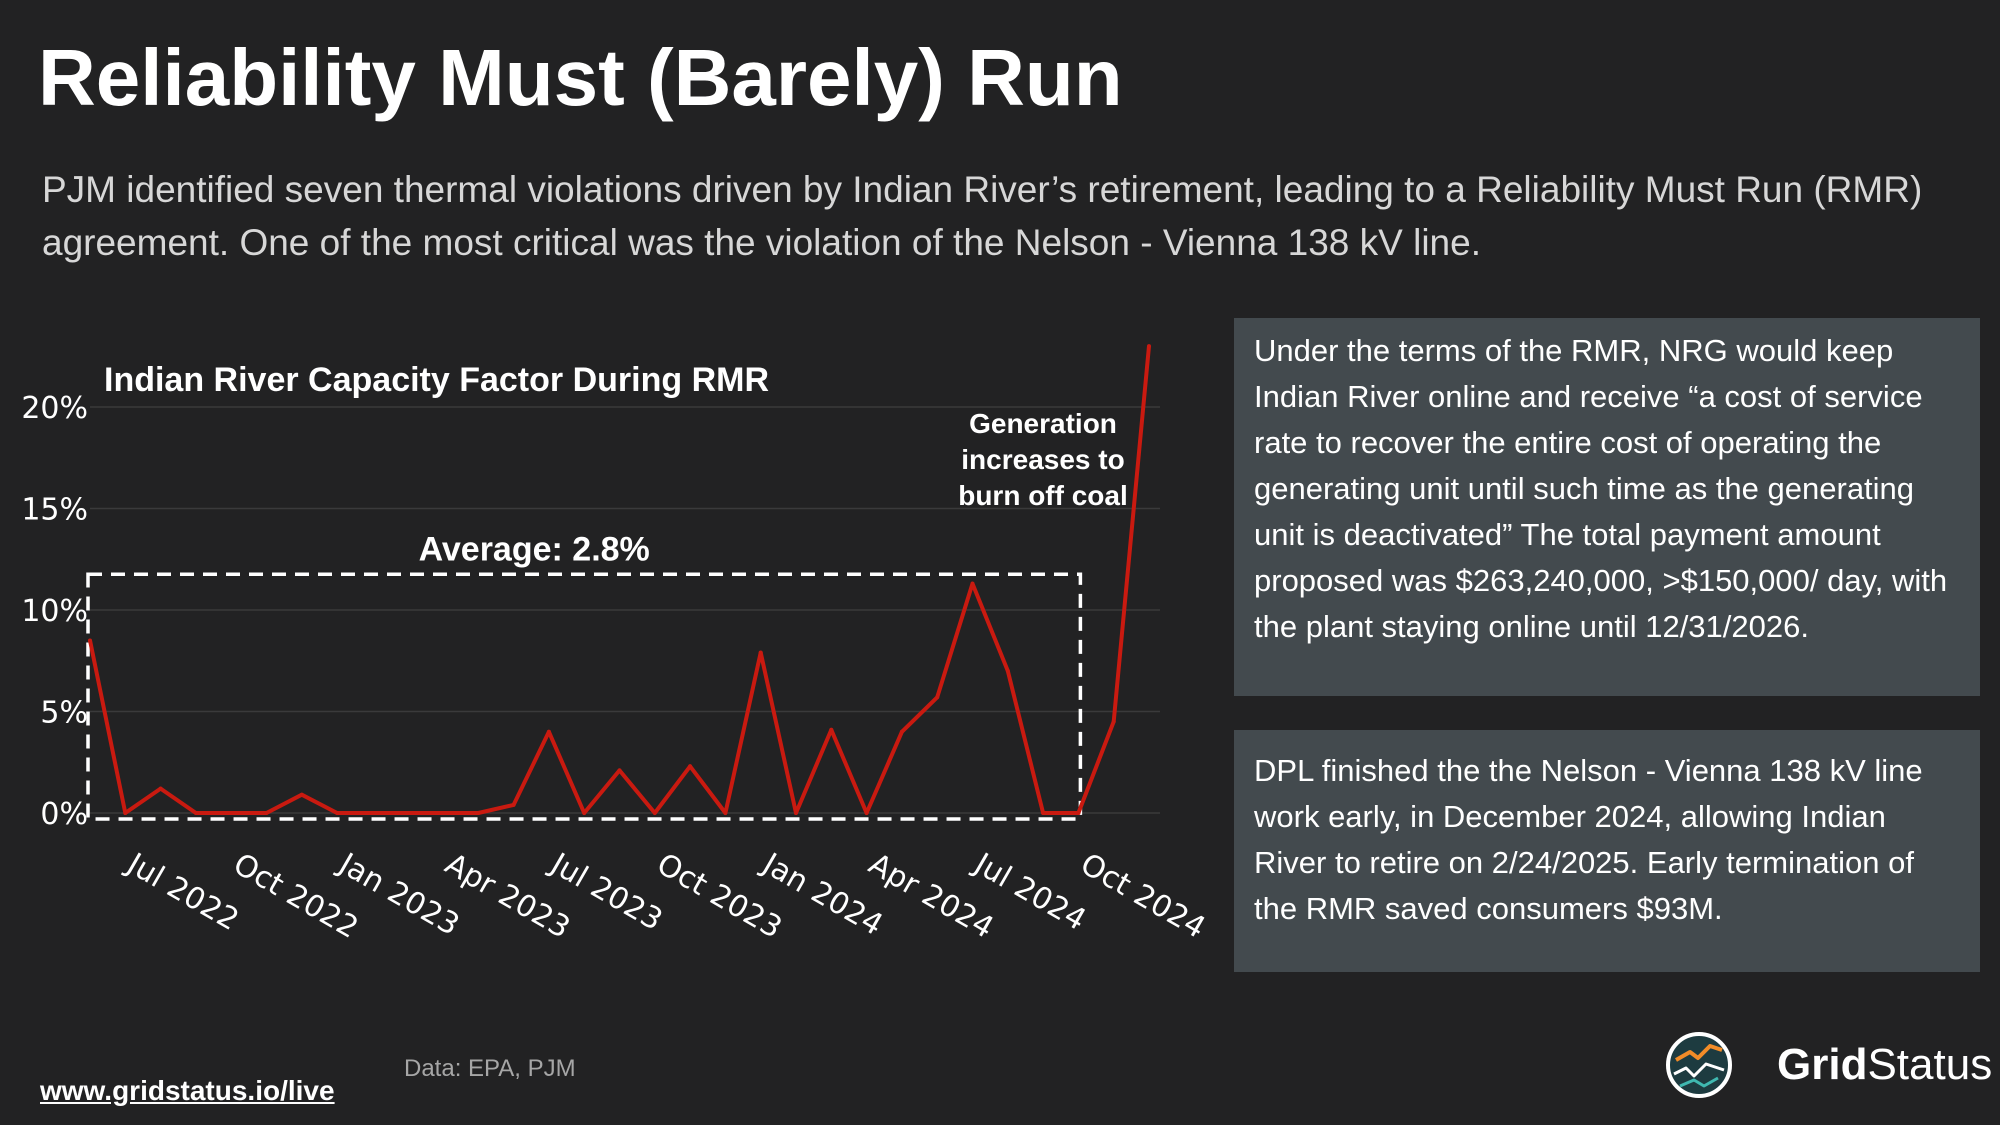 This screenshot has width=2000, height=1125. Describe the element at coordinates (490, 1068) in the screenshot. I see `data-source: Data: EPA, PJM` at that location.